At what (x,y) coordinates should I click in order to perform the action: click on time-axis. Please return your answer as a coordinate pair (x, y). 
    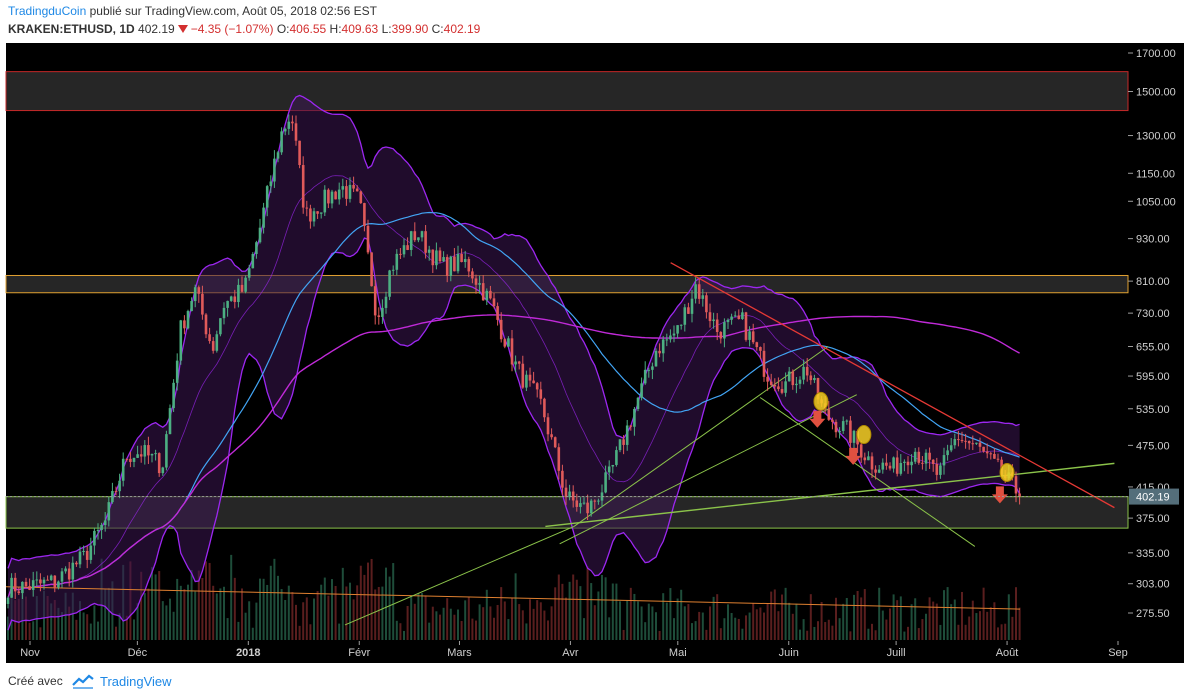
    Looking at the image, I should click on (595, 652).